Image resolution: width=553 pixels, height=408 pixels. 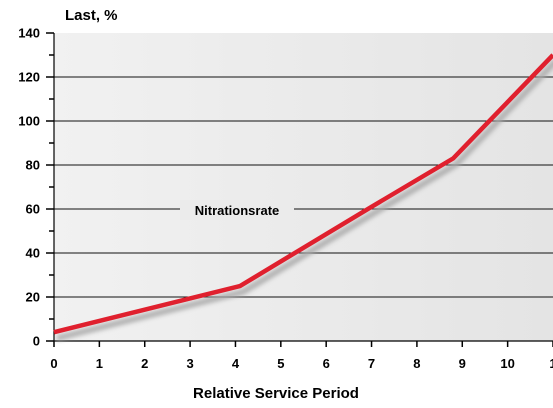 I want to click on y-tick-label: 80, so click(x=33, y=165).